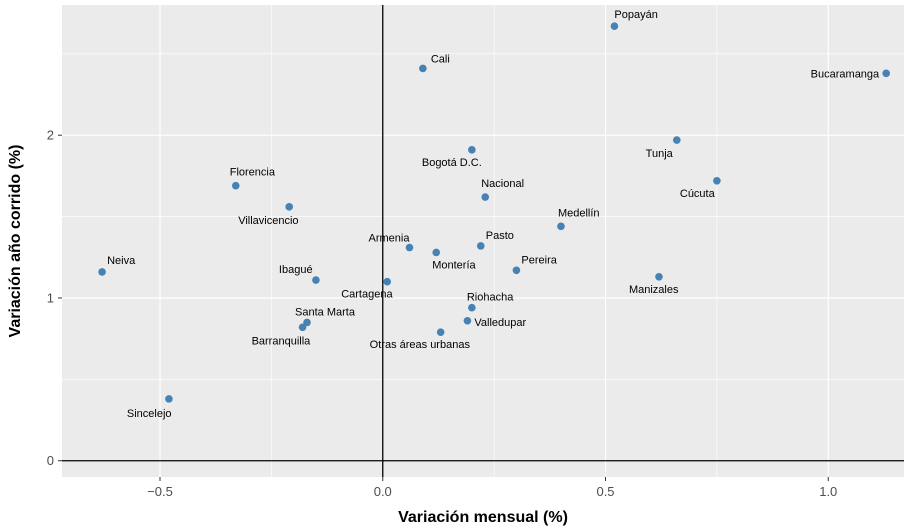 This screenshot has width=910, height=530. I want to click on point-label: Riohacha, so click(490, 298).